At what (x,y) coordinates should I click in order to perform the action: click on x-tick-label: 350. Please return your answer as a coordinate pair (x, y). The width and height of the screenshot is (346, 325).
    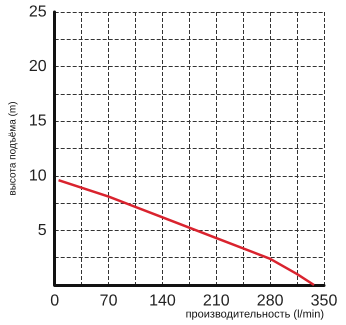
    Looking at the image, I should click on (324, 301).